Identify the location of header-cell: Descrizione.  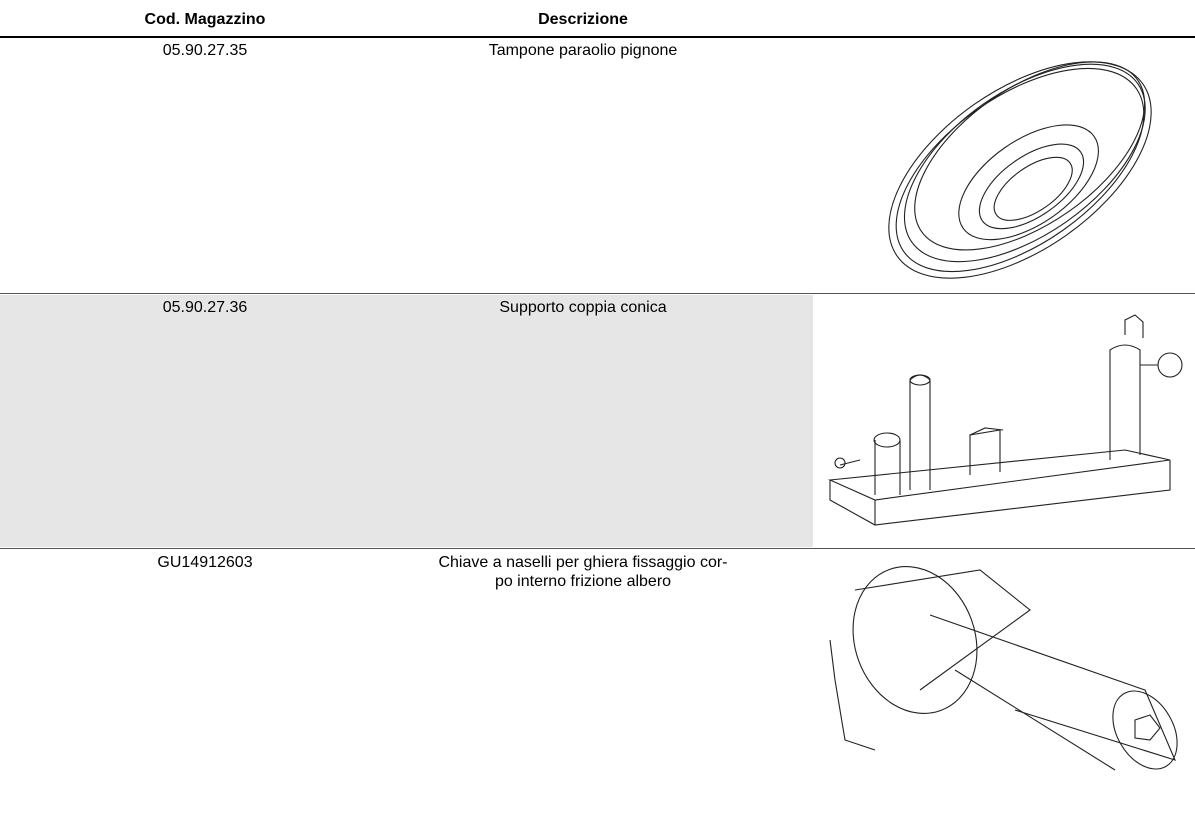
(583, 19).